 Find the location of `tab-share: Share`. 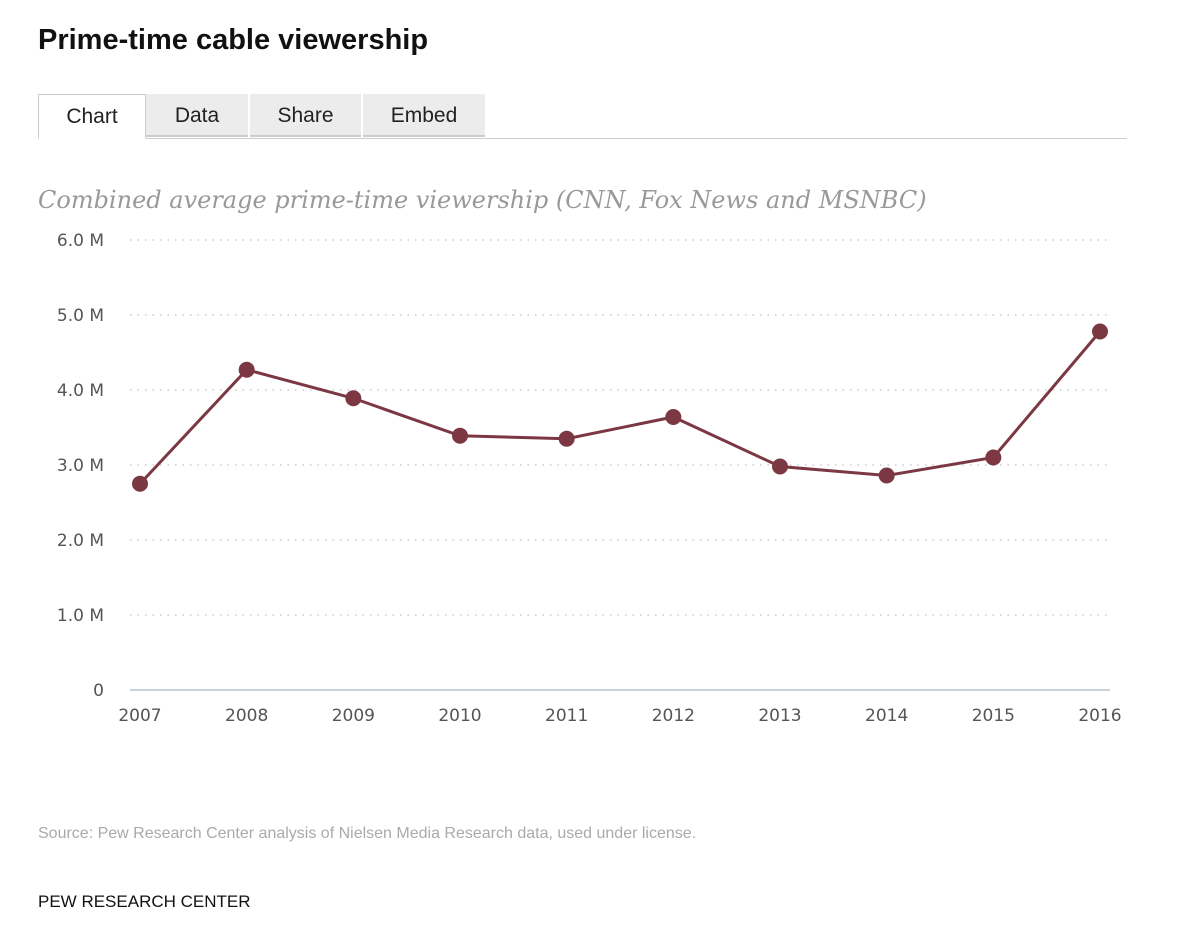

tab-share: Share is located at coordinates (305, 115).